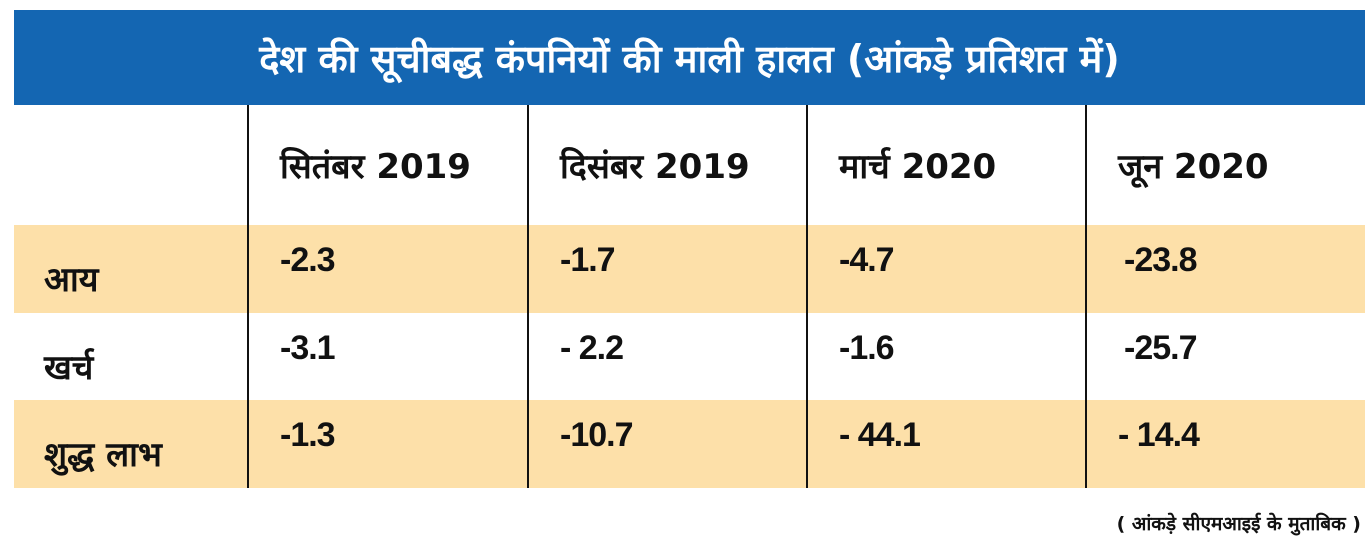  I want to click on table-cell: -1.3, so click(308, 435).